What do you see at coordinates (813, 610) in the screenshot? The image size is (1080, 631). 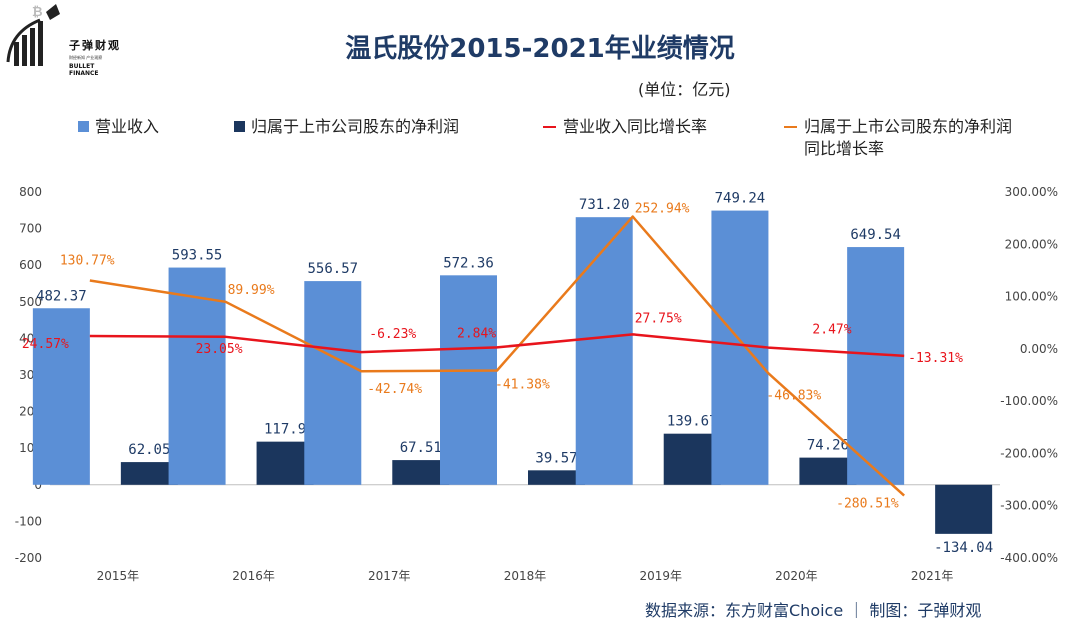 I see `data-source-note: 数据来源：东方财富Choice ｜ 制图：子弹财观` at bounding box center [813, 610].